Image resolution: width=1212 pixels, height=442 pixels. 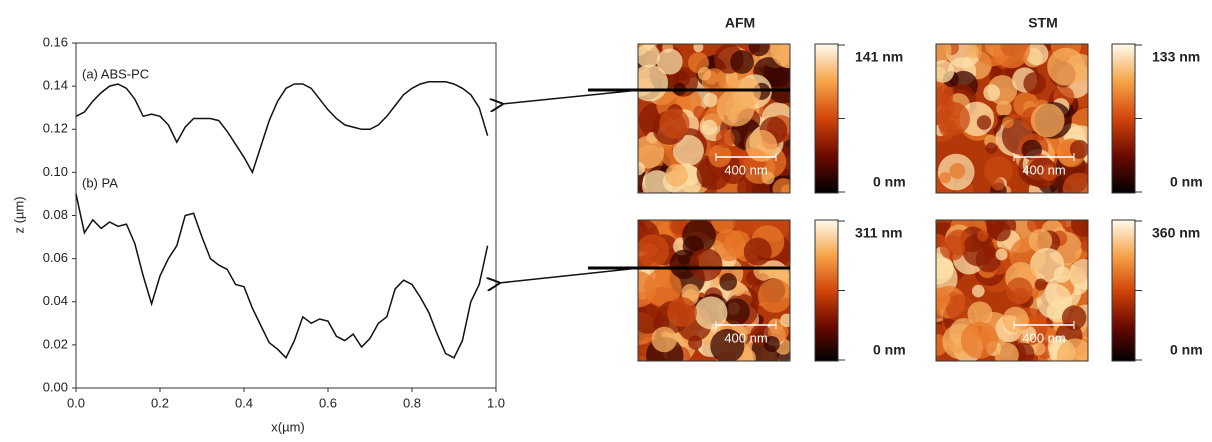 I want to click on y-tick-label: 0.00, so click(x=55, y=386).